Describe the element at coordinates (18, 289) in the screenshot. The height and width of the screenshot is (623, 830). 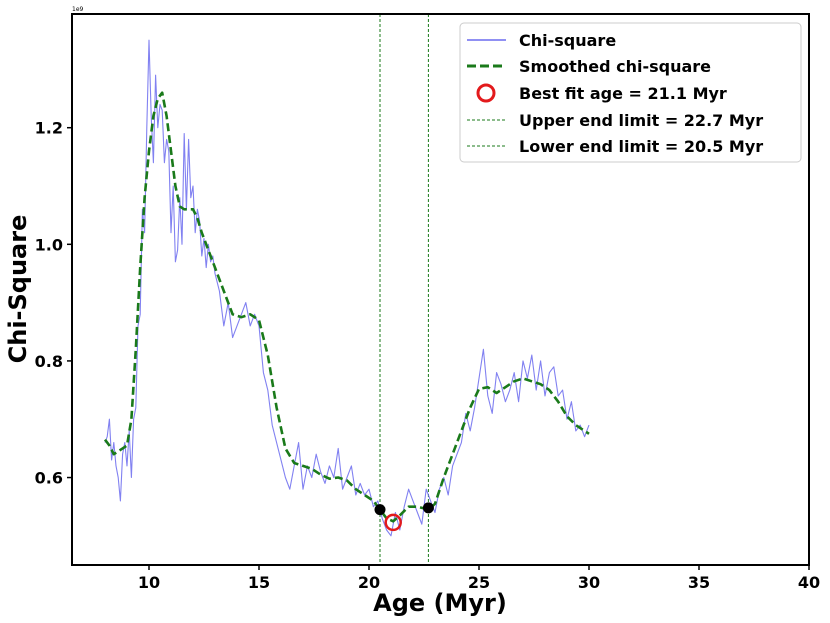
I see `y-axis-title: Chi-Square` at that location.